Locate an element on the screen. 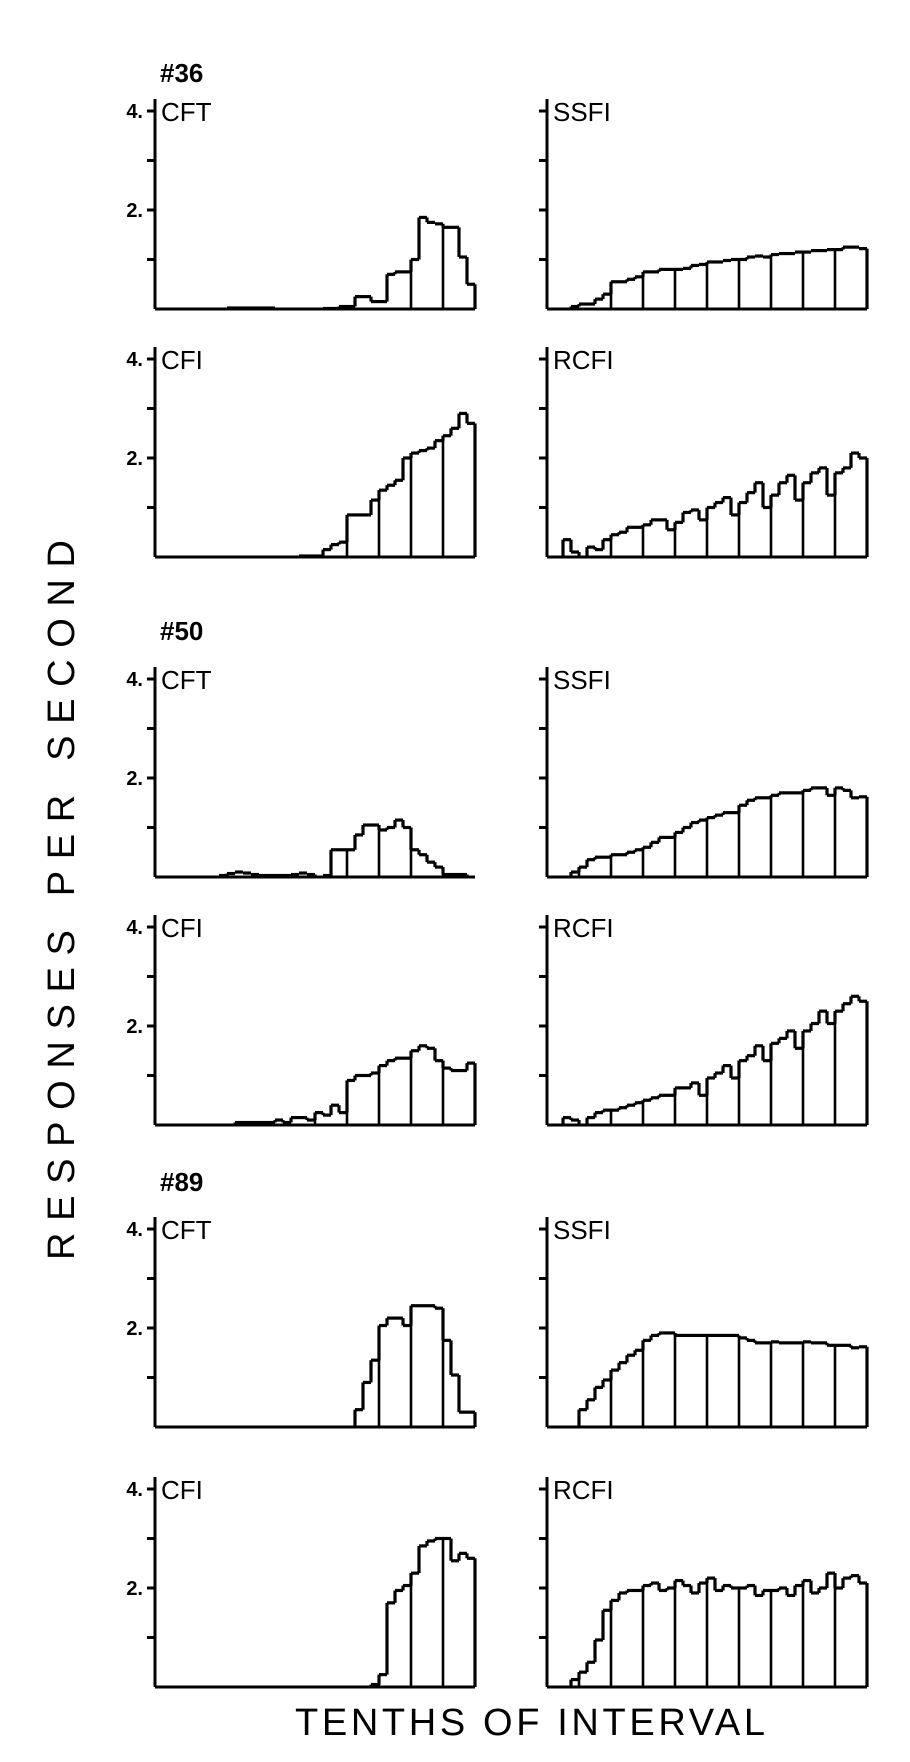 Image resolution: width=910 pixels, height=1762 pixels. y-axis-title: RESPONSES PER SECOND is located at coordinates (62, 900).